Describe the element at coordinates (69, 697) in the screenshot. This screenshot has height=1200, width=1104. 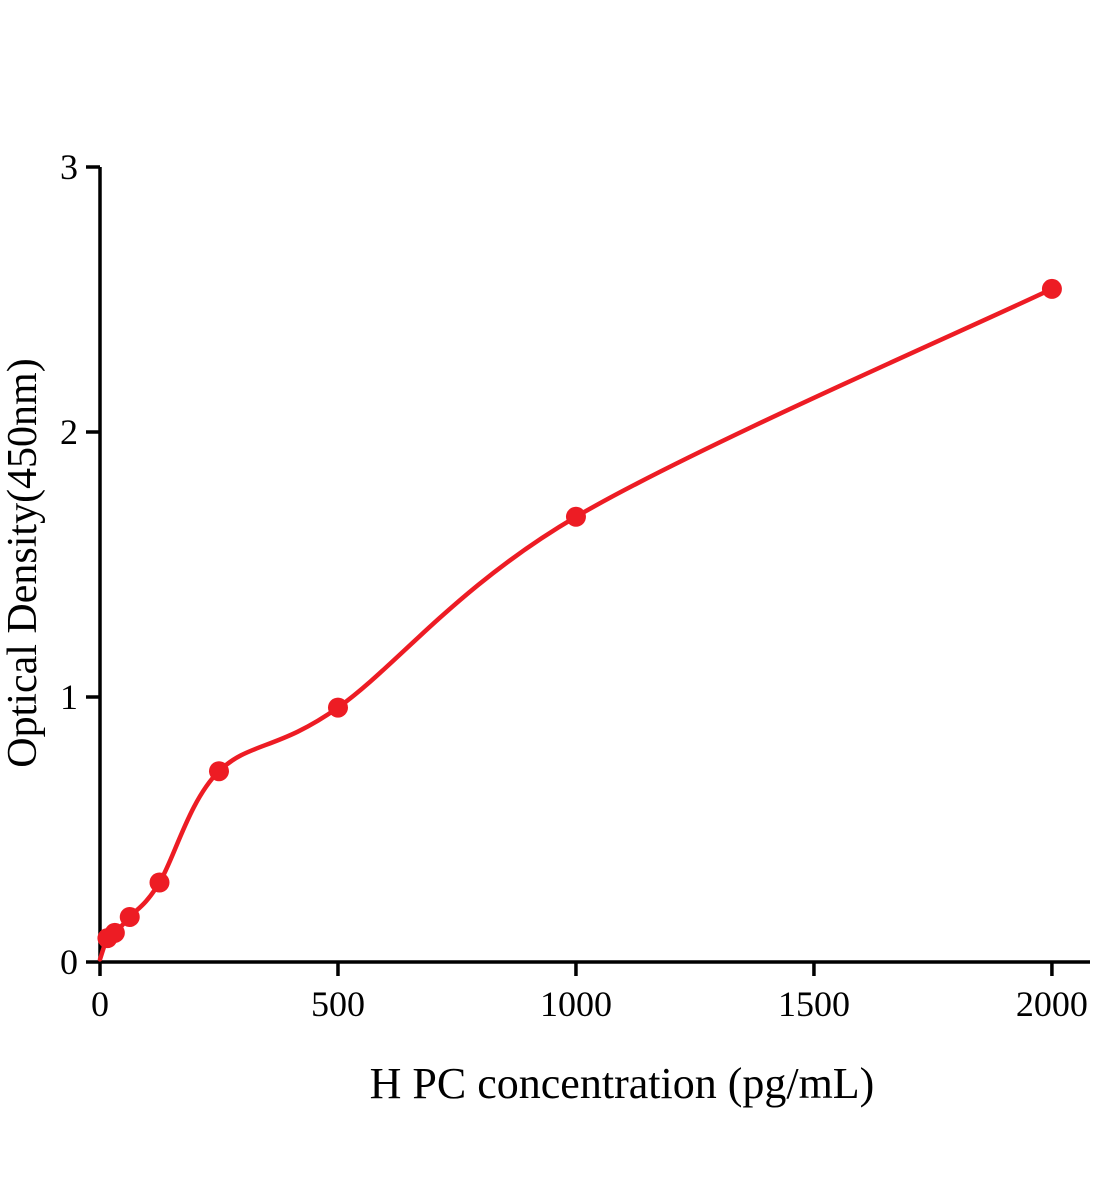
I see `y-tick-label: 1` at that location.